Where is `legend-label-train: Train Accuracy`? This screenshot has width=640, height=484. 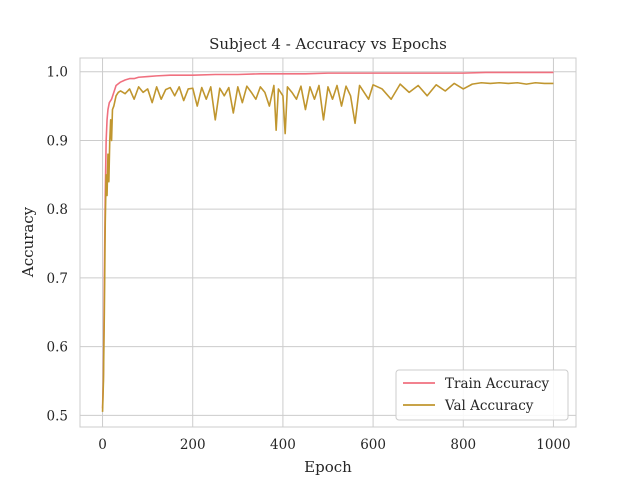 legend-label-train: Train Accuracy is located at coordinates (497, 384).